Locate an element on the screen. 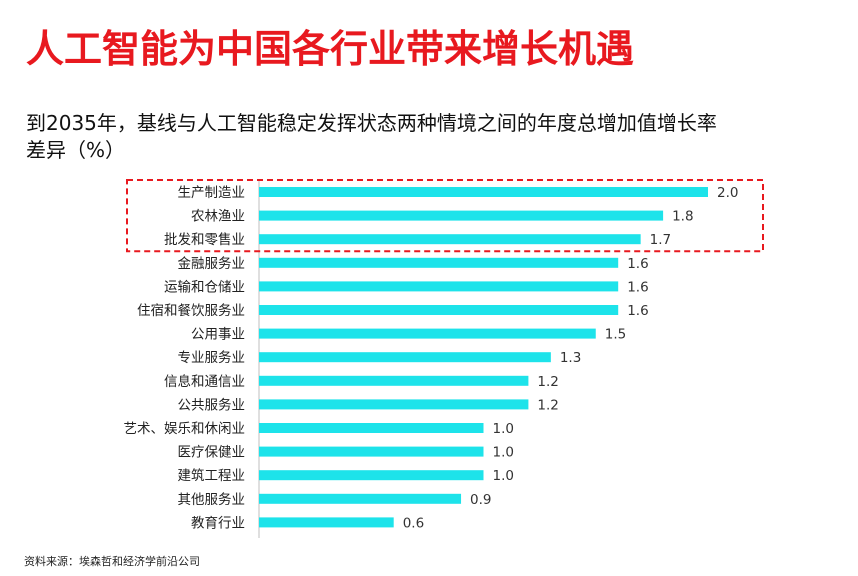 Image resolution: width=858 pixels, height=576 pixels. category-label: 其他服务业 is located at coordinates (212, 500).